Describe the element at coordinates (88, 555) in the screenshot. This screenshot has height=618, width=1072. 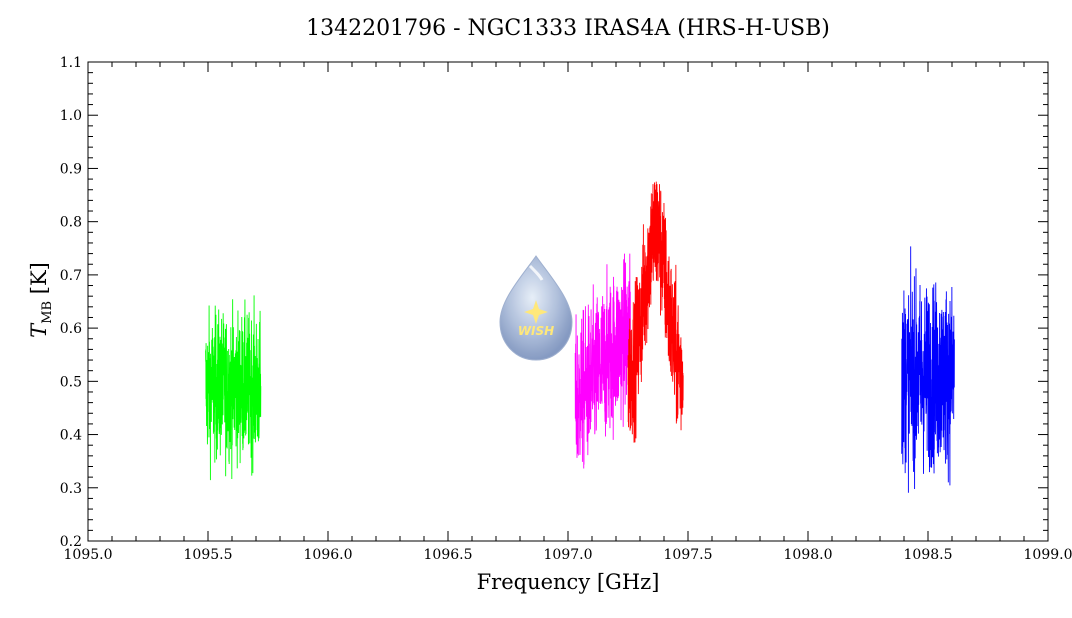
I see `x-tick-label: 1095.0` at that location.